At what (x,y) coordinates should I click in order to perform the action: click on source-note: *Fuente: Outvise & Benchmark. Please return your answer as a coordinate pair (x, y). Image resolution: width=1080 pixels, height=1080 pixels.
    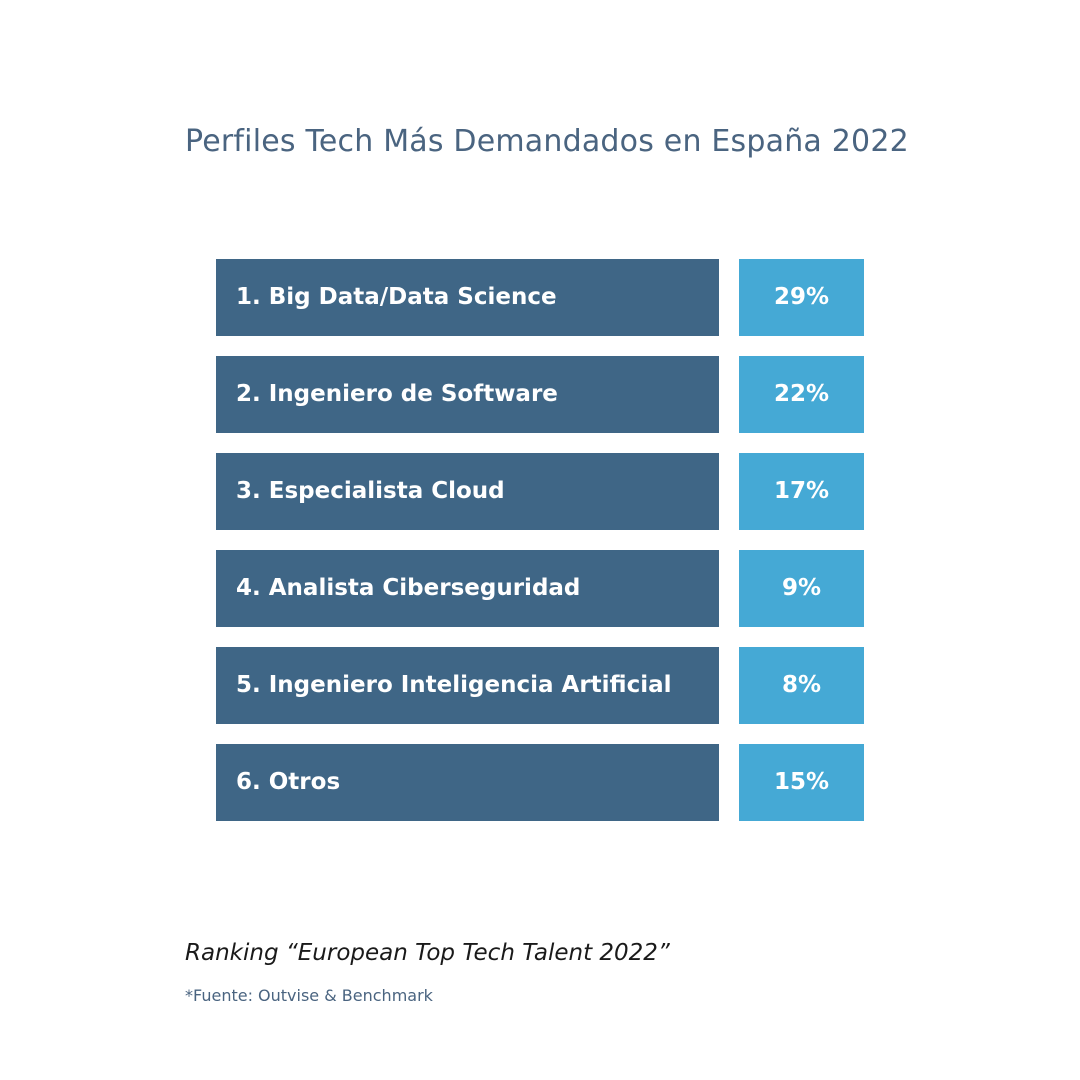
    Looking at the image, I should click on (309, 995).